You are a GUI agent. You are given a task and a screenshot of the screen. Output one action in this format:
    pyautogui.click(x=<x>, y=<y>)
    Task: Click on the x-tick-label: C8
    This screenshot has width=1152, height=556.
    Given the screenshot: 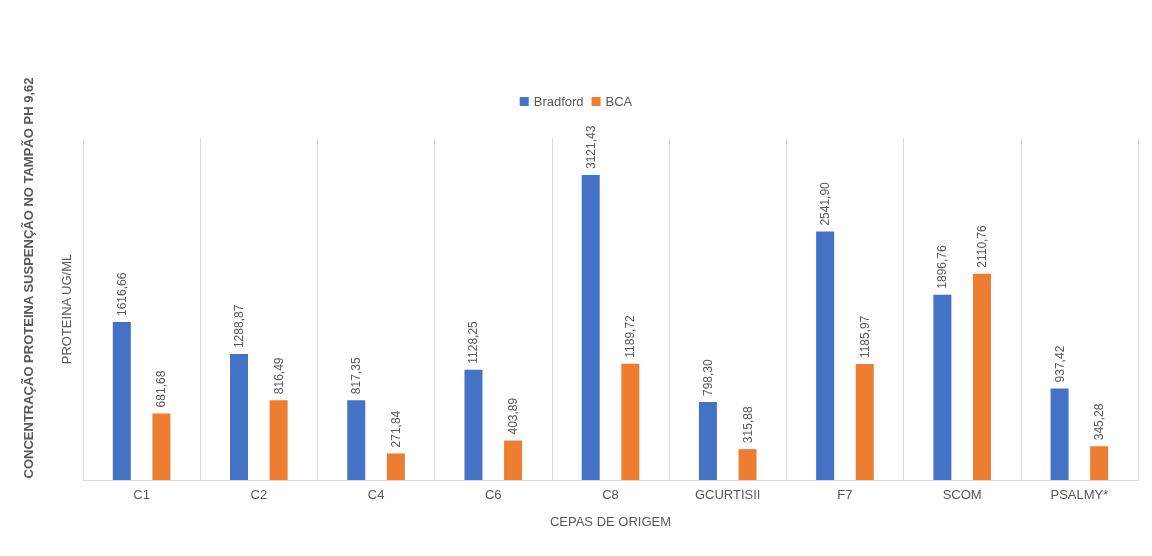 What is the action you would take?
    pyautogui.click(x=610, y=494)
    